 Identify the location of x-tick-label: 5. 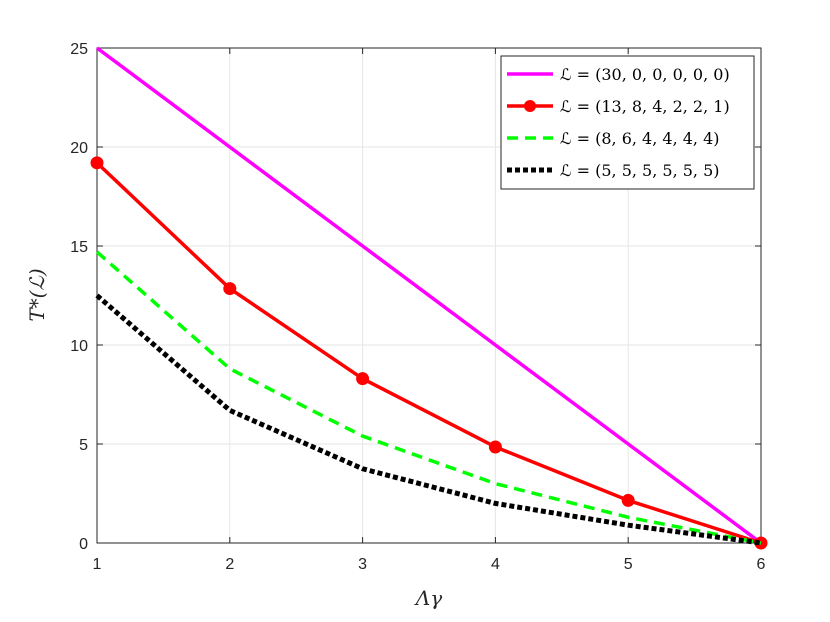
(628, 564).